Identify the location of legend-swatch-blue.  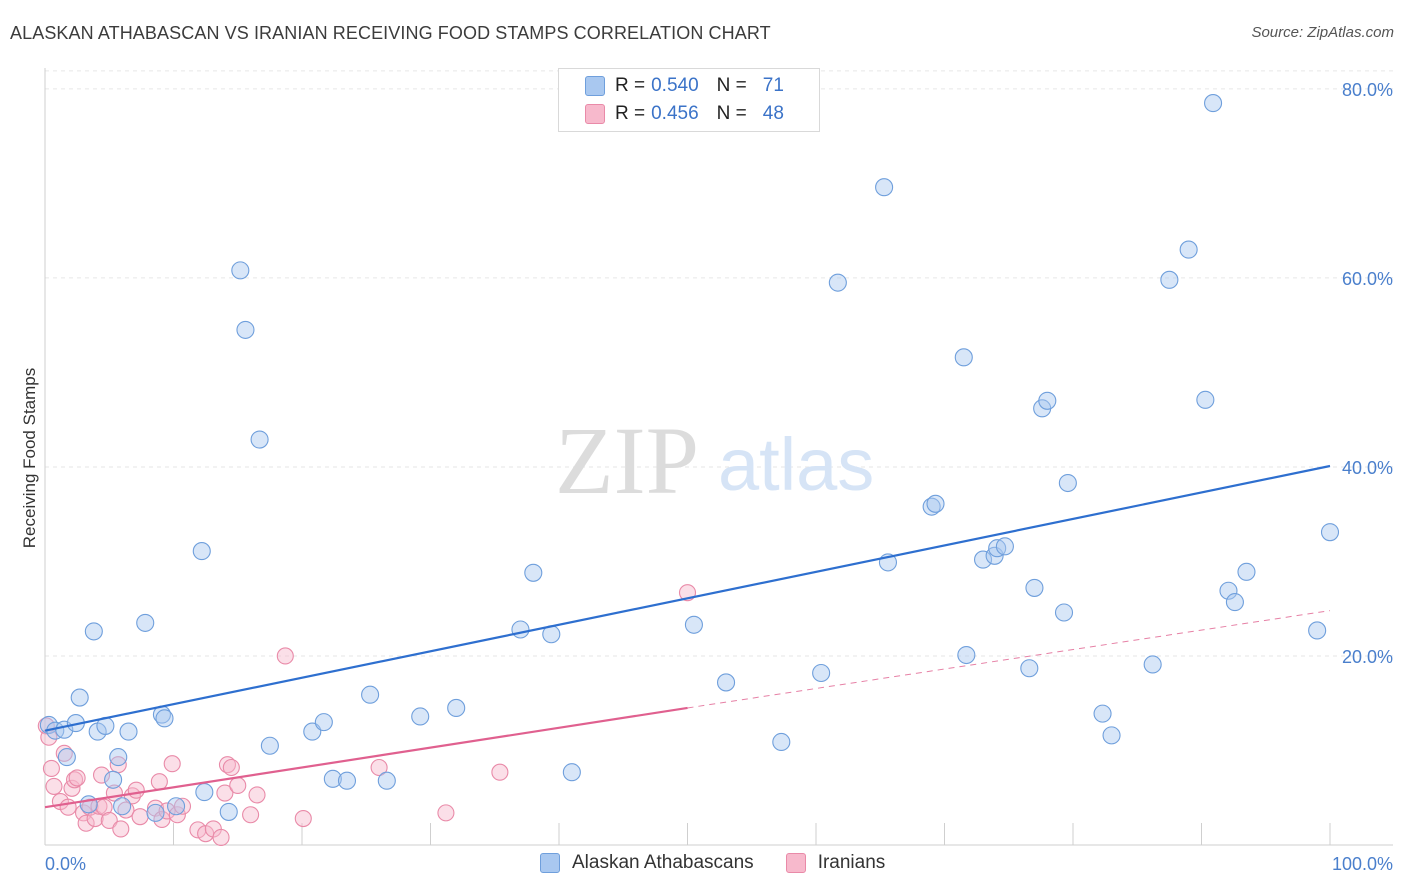
(595, 86).